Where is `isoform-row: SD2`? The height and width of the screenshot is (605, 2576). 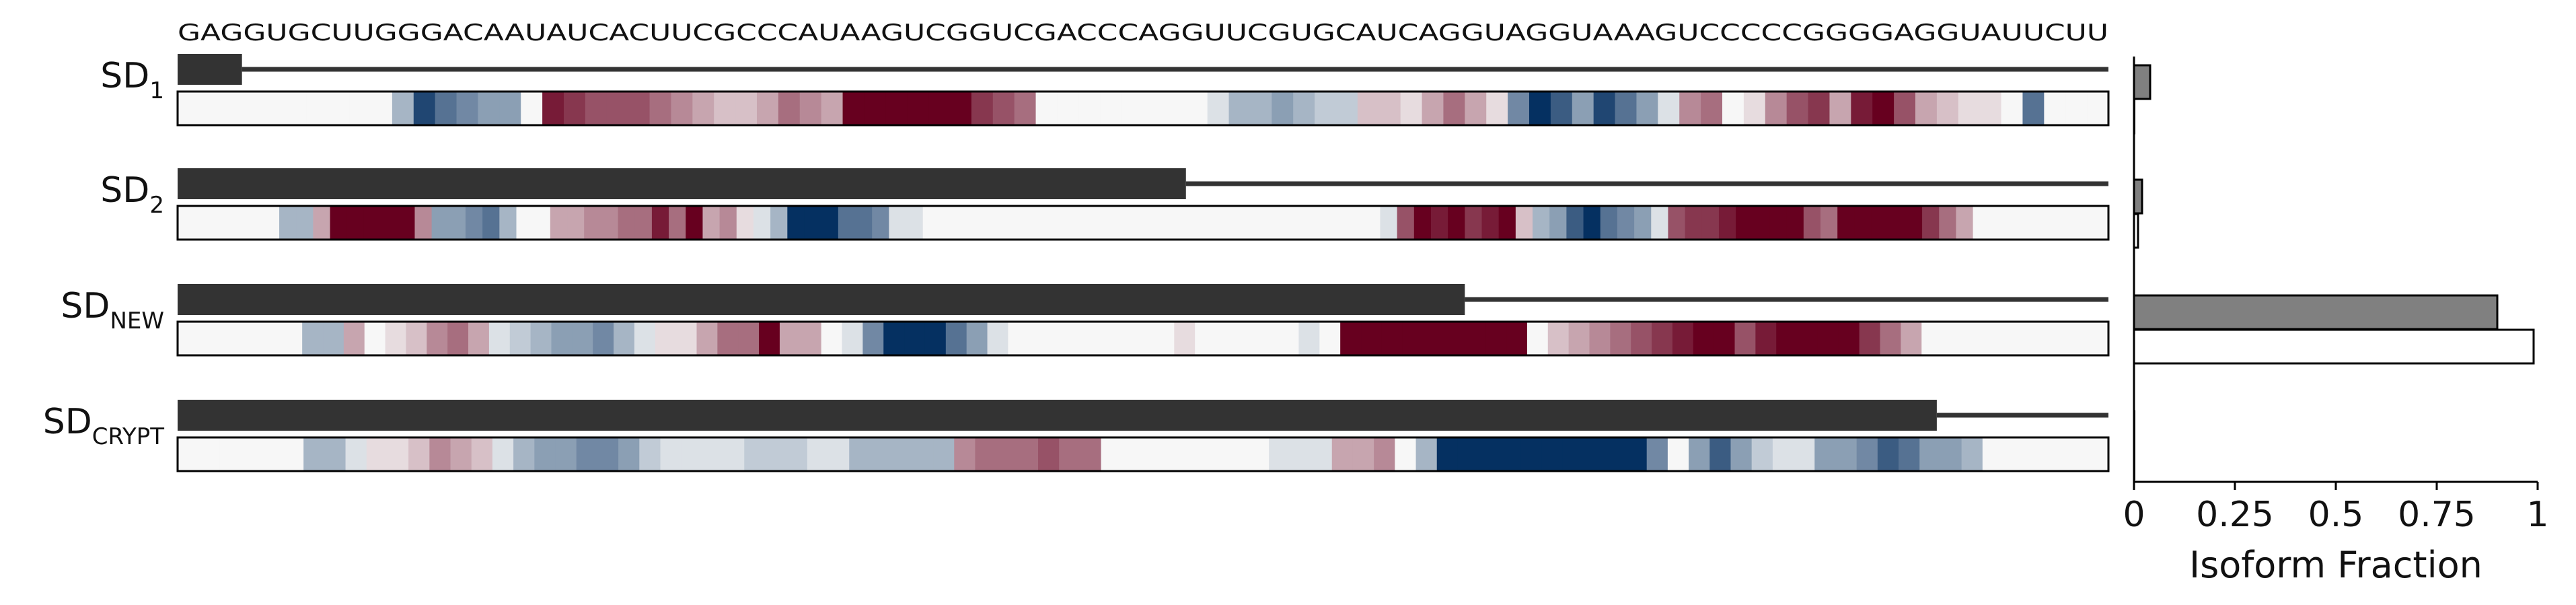
isoform-row: SD2 is located at coordinates (1105, 204).